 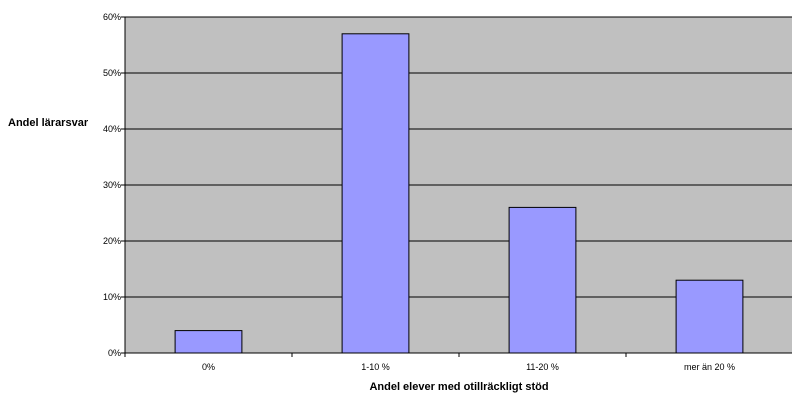 What do you see at coordinates (112, 73) in the screenshot?
I see `y-tick-label: 50%` at bounding box center [112, 73].